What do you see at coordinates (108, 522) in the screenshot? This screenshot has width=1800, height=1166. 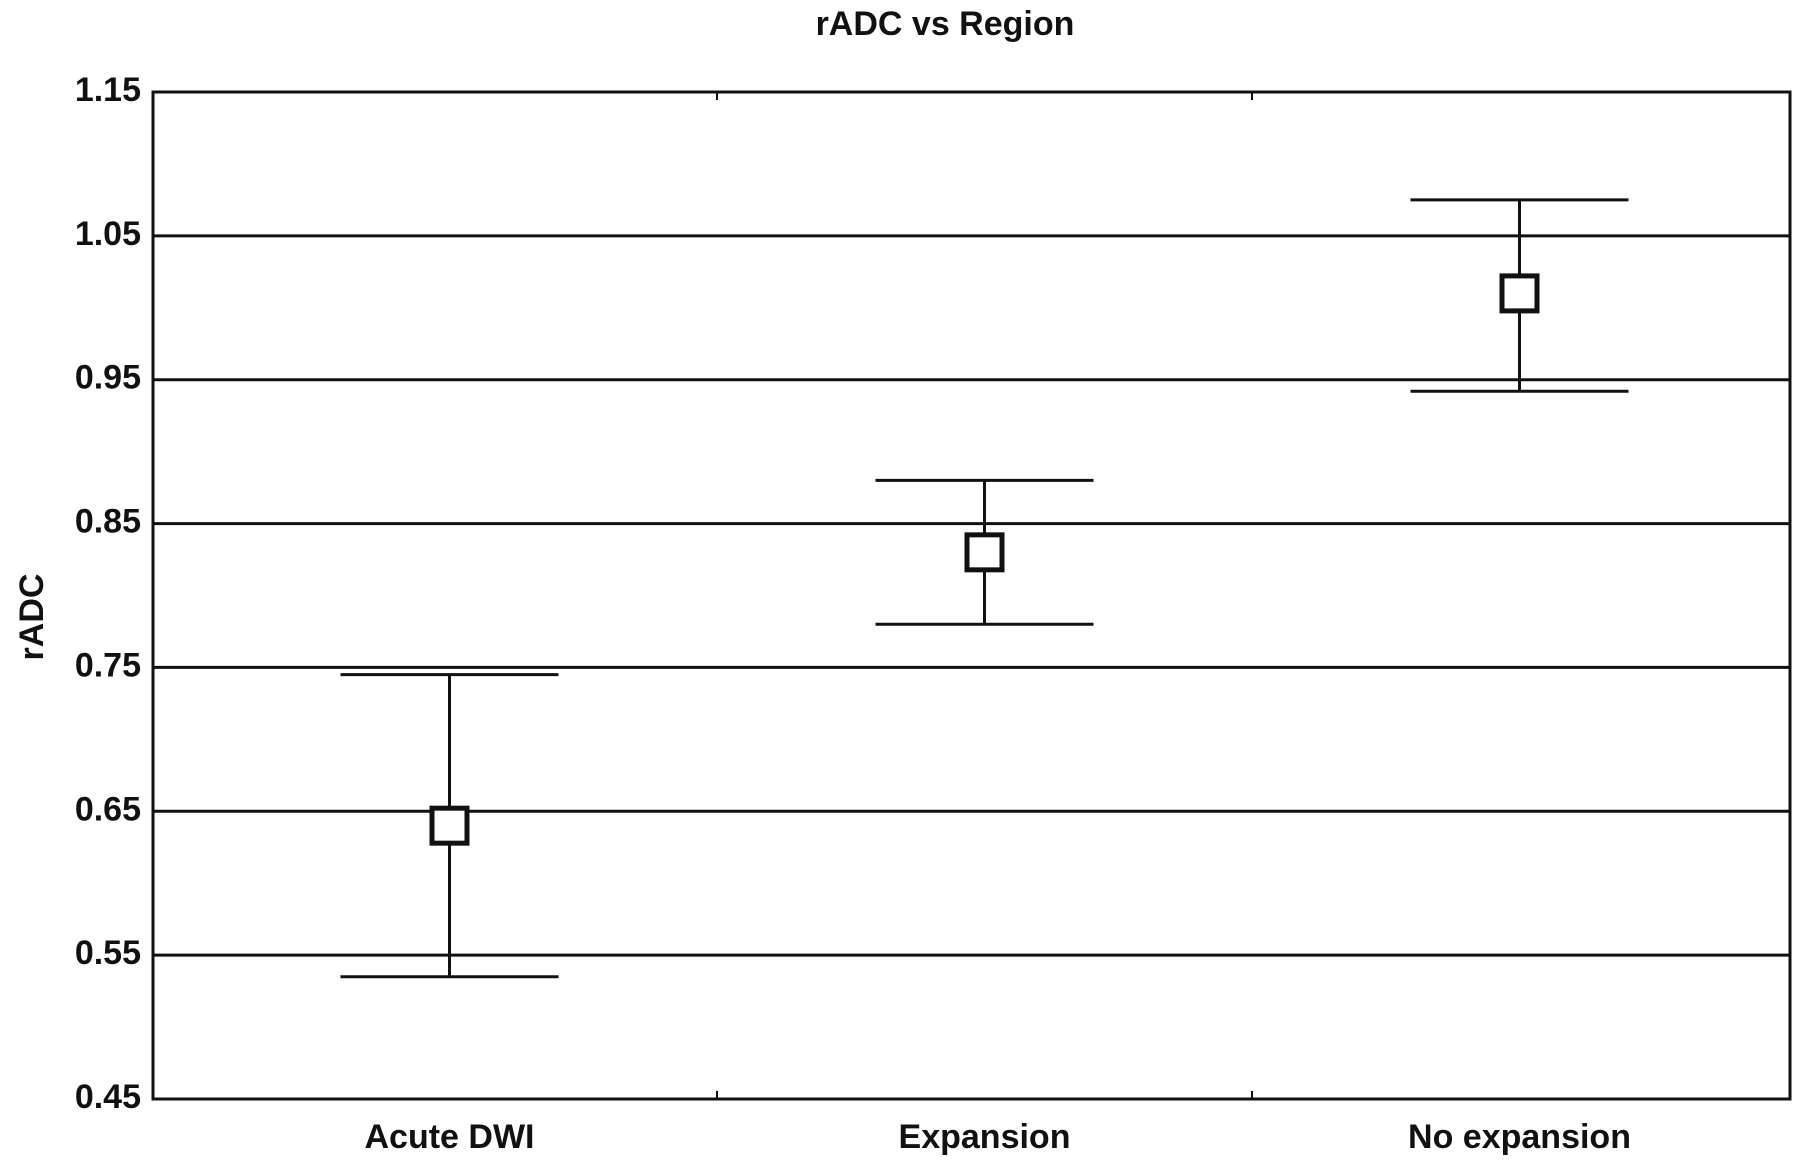 I see `y-tick-label: 0.85` at bounding box center [108, 522].